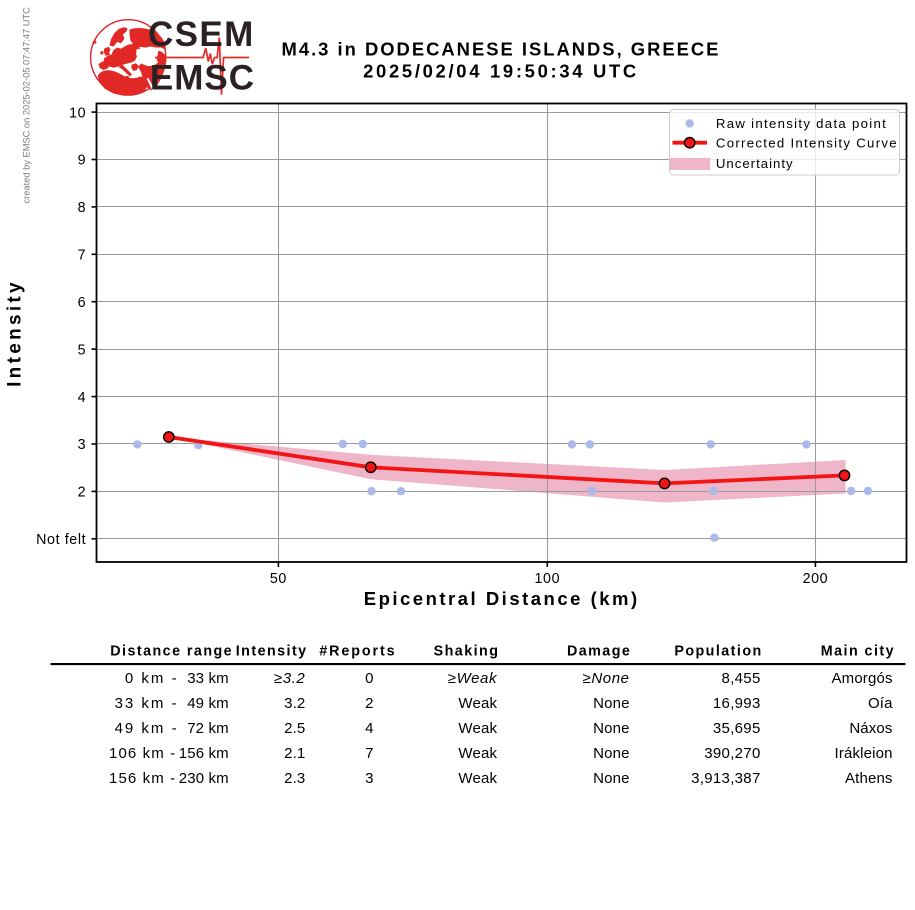 The height and width of the screenshot is (910, 915). What do you see at coordinates (801, 123) in the screenshot?
I see `svg-text: Raw intensity data point` at bounding box center [801, 123].